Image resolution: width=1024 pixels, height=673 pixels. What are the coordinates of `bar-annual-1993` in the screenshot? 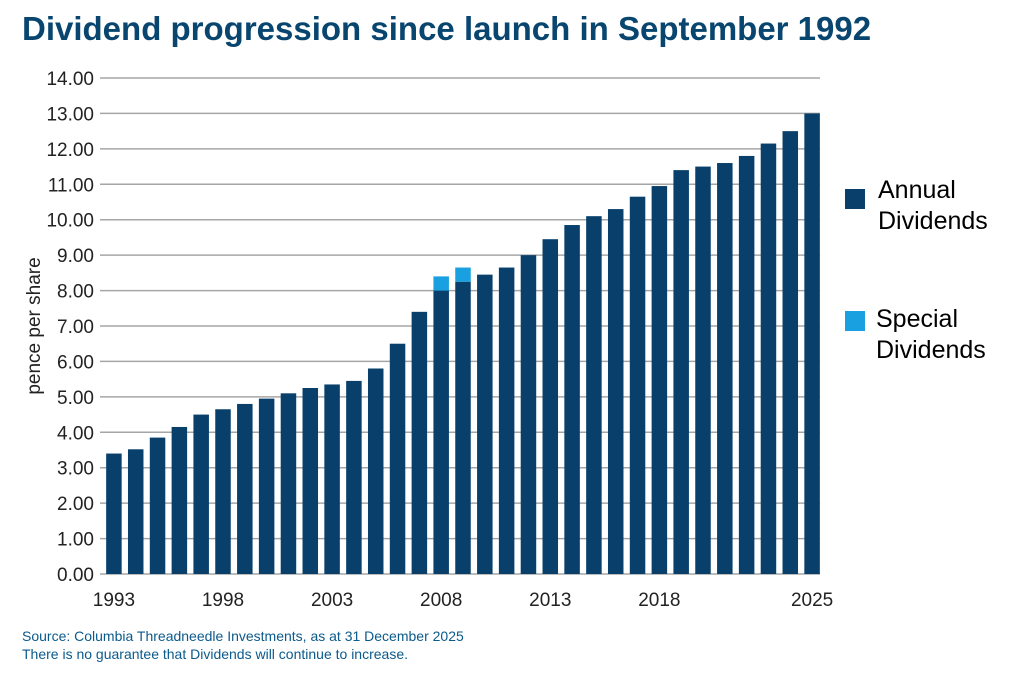 It's located at (114, 513).